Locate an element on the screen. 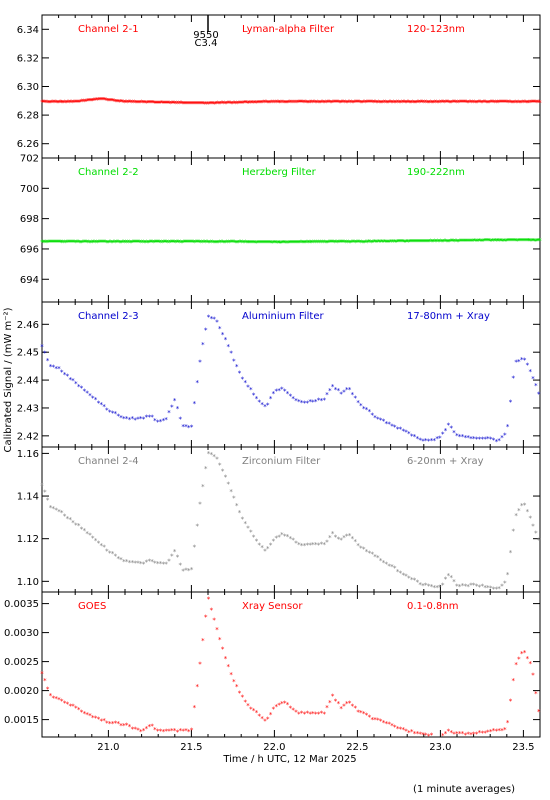  flare-label: 9550 is located at coordinates (205, 35).